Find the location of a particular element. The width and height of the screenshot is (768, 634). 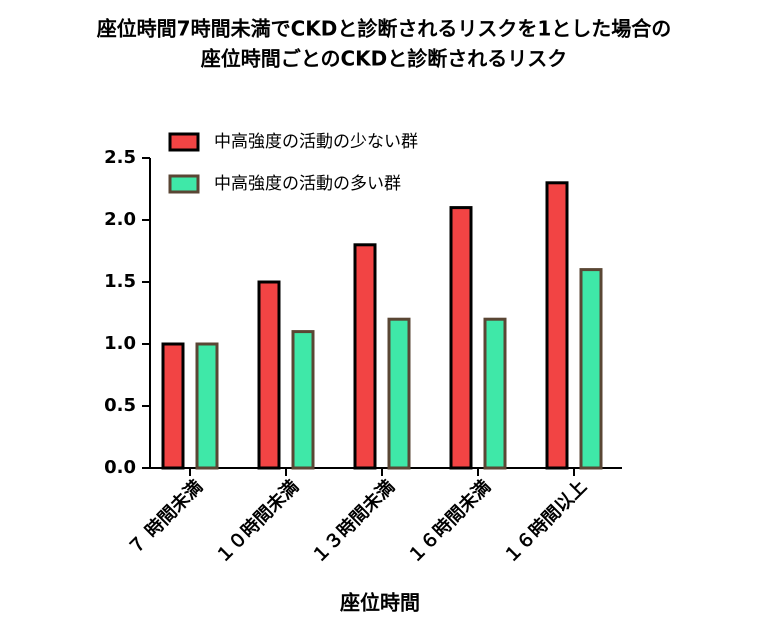

legend-label: 中高強度の活動の少ない群 is located at coordinates (316, 142).